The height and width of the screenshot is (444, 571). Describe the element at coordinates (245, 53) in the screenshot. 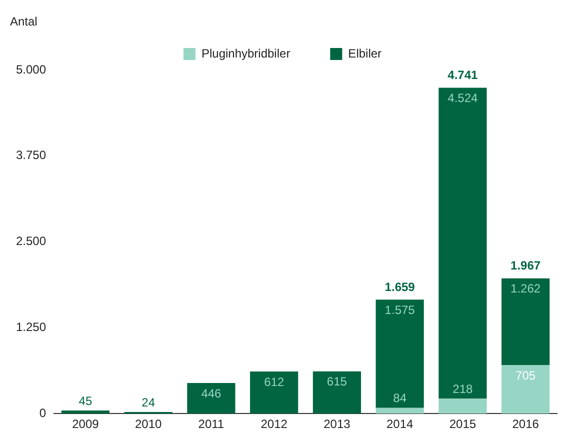

I see `legend-label: Pluginhybridbiler` at that location.